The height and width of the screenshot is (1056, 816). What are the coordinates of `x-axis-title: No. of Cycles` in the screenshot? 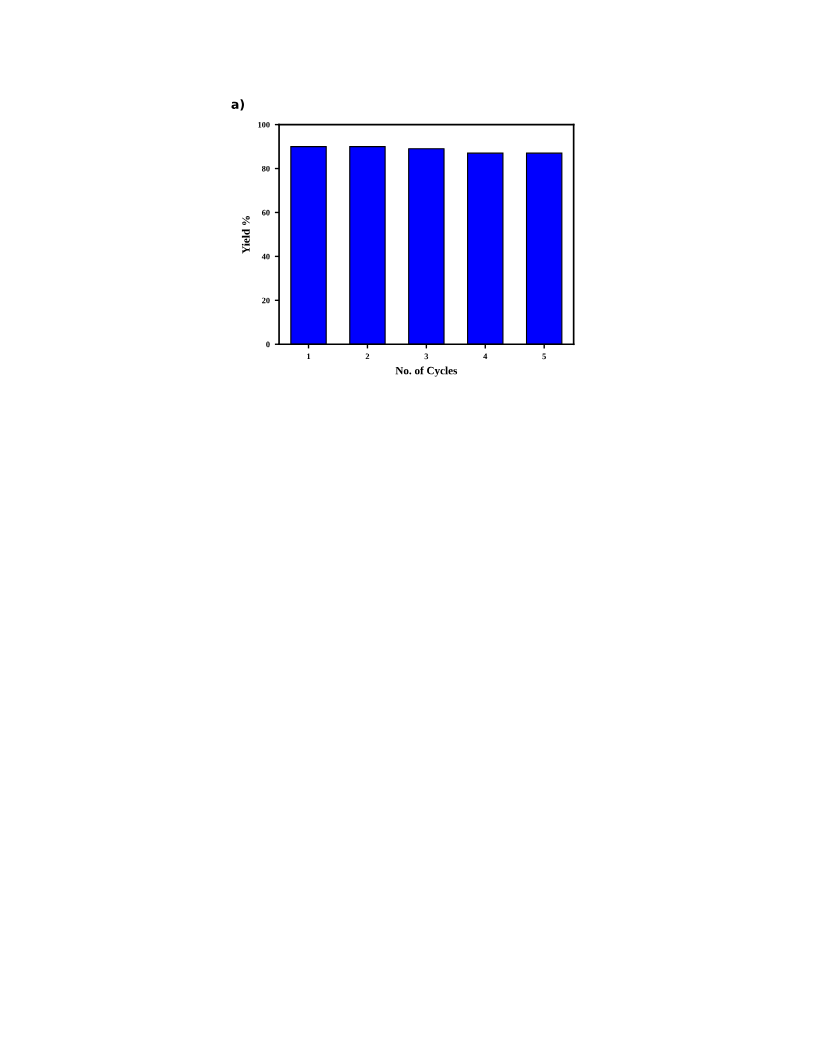 It's located at (426, 371).